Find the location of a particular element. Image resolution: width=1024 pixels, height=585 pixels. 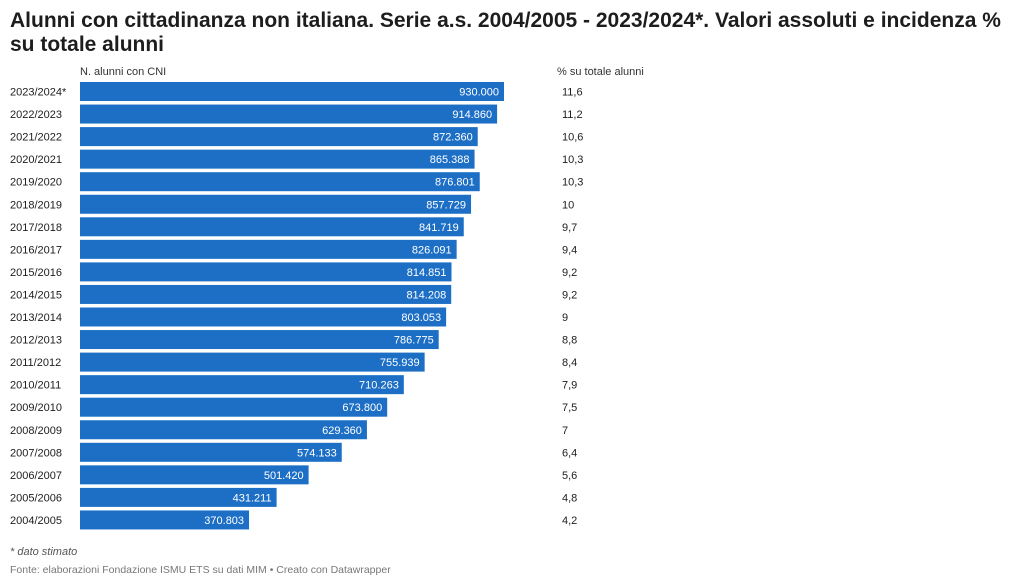

category-label: 2023/2024* is located at coordinates (38, 93).